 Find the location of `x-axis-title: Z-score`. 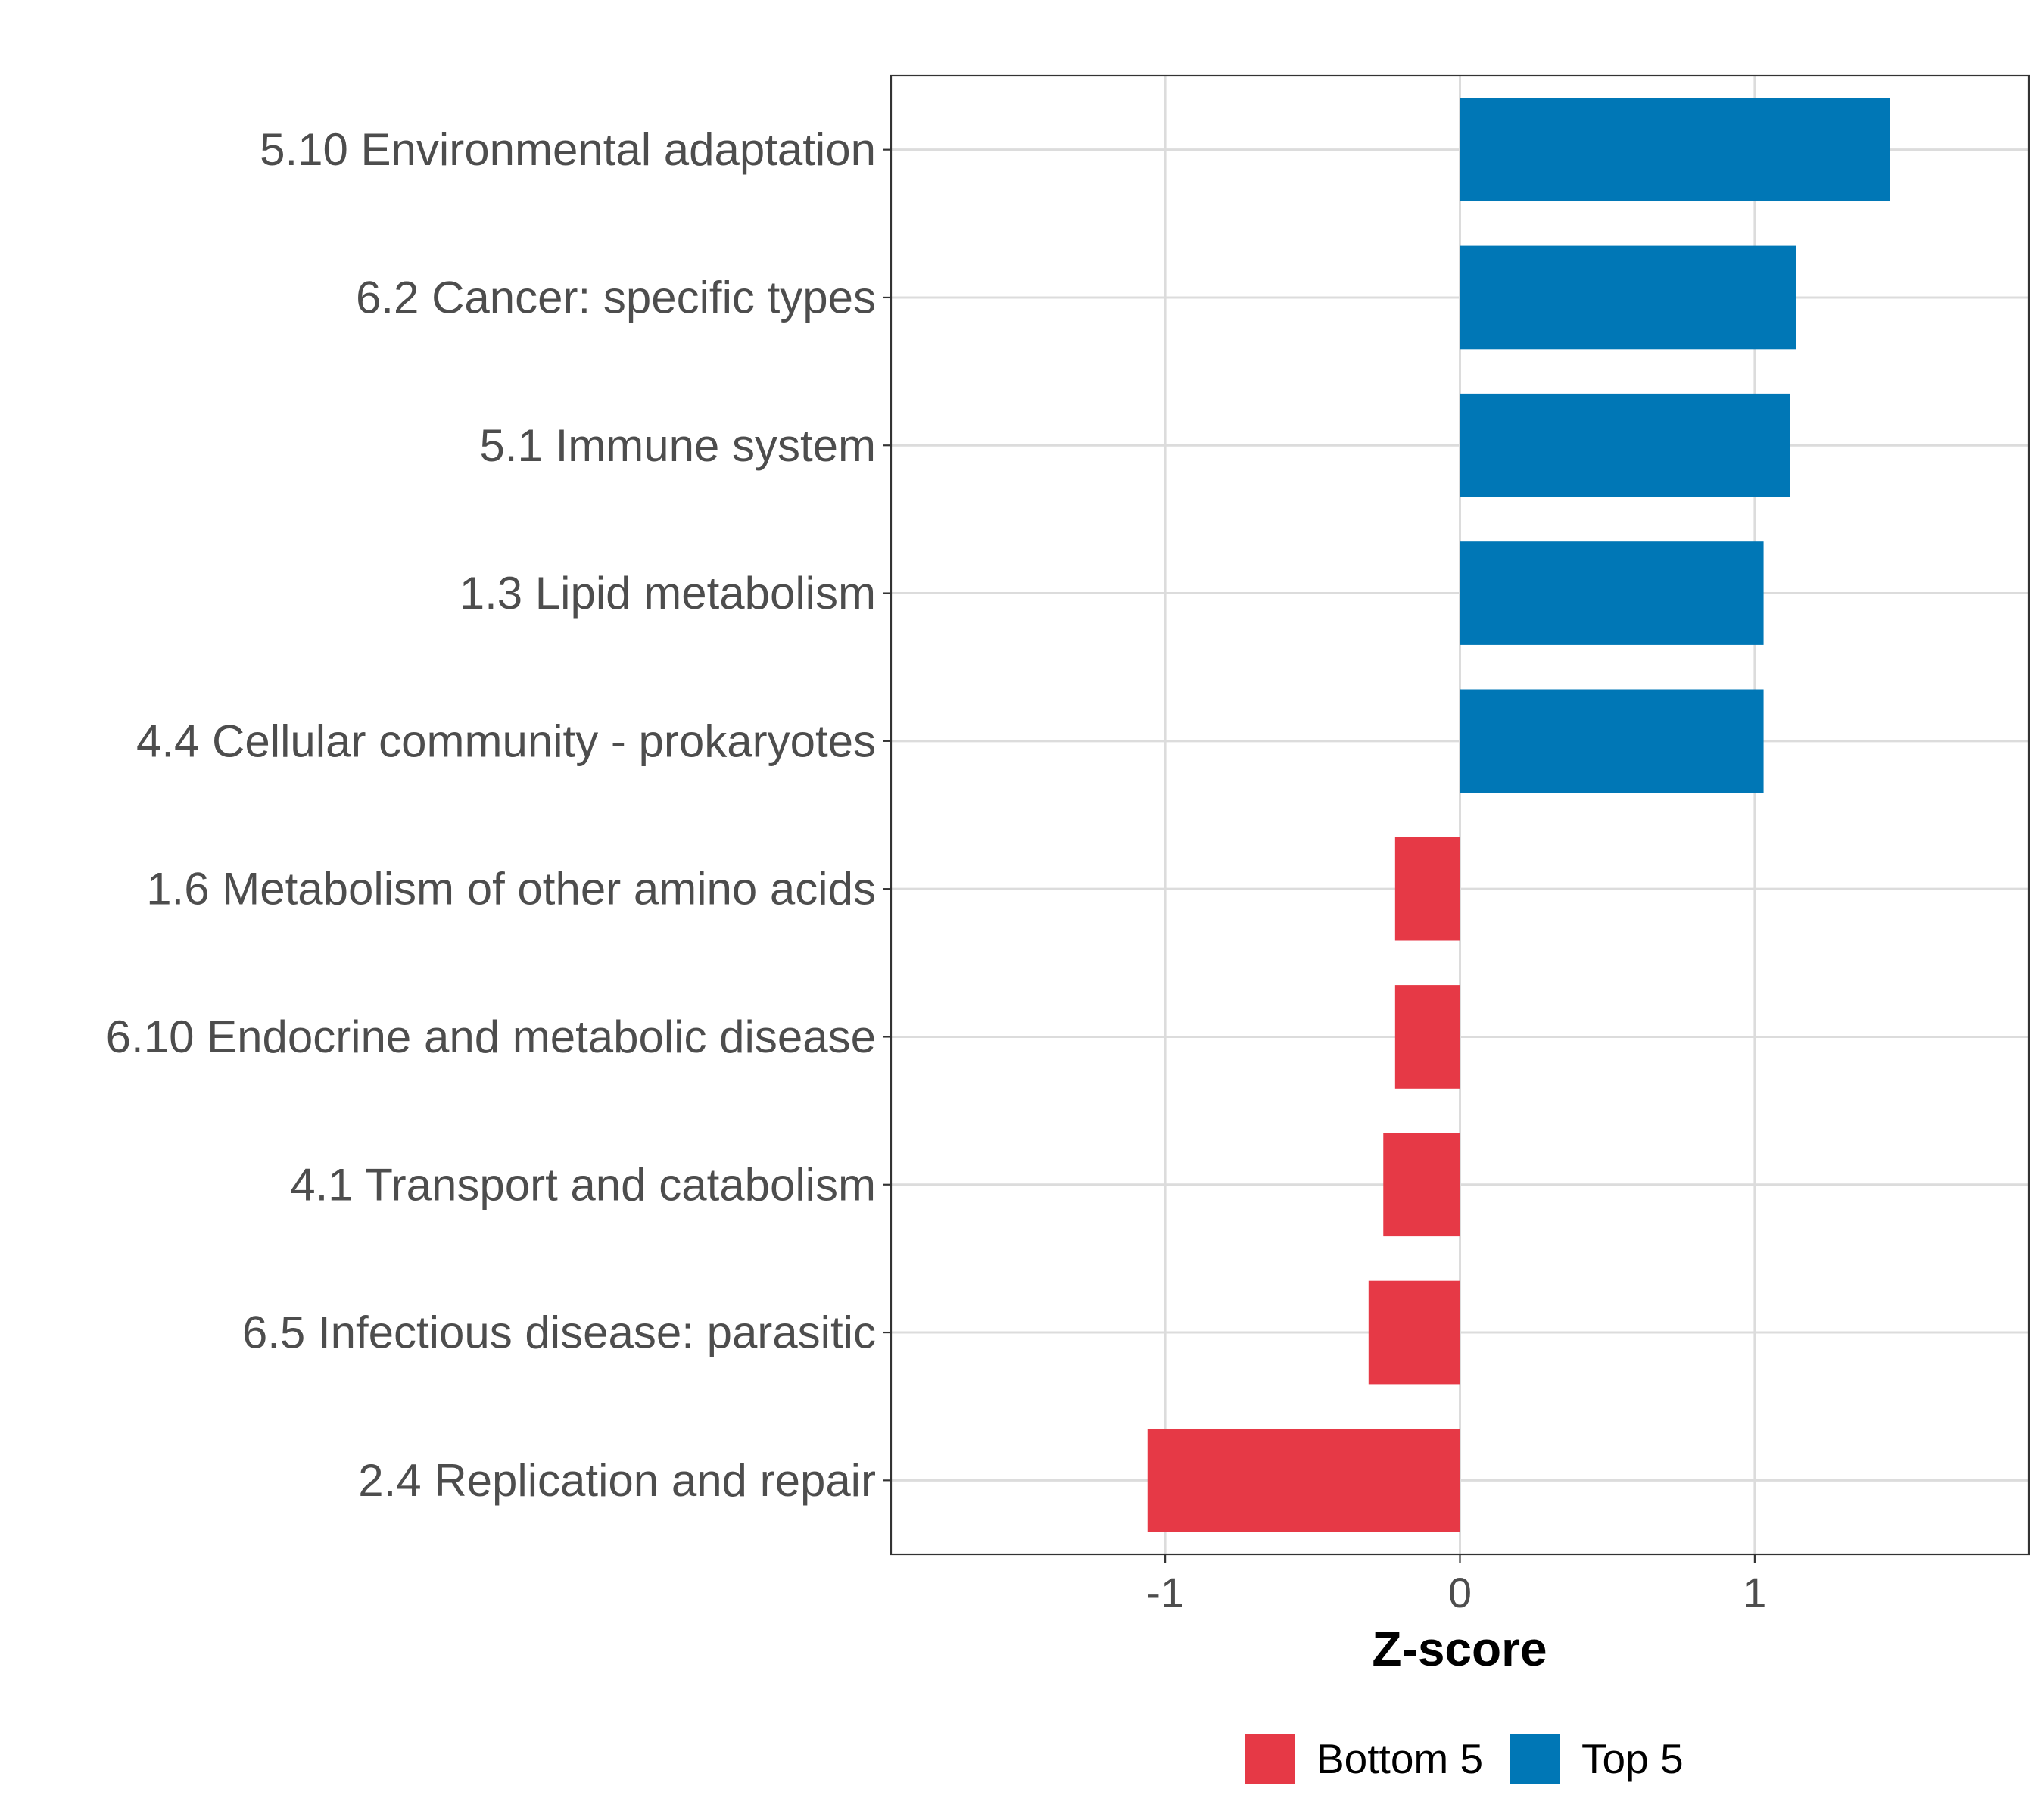

x-axis-title: Z-score is located at coordinates (1459, 1649).